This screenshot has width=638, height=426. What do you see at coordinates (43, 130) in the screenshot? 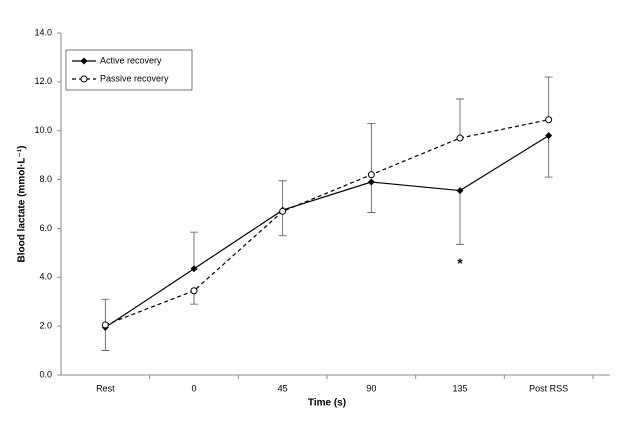
I see `y-tick-label: 10.0` at bounding box center [43, 130].